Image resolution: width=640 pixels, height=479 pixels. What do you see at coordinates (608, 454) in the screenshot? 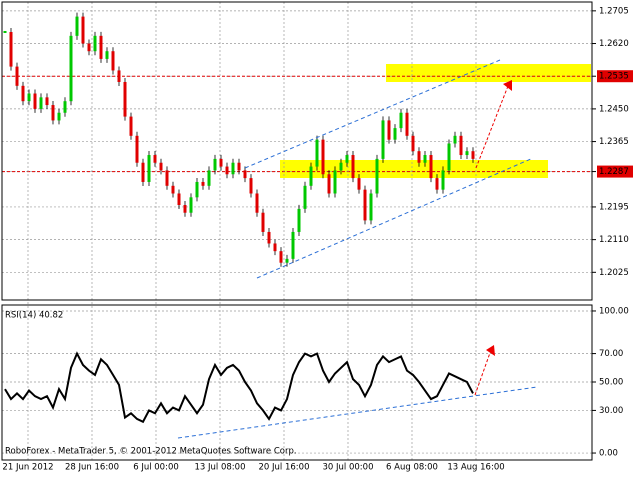
I see `y-tick-label: 0.00` at bounding box center [608, 454].